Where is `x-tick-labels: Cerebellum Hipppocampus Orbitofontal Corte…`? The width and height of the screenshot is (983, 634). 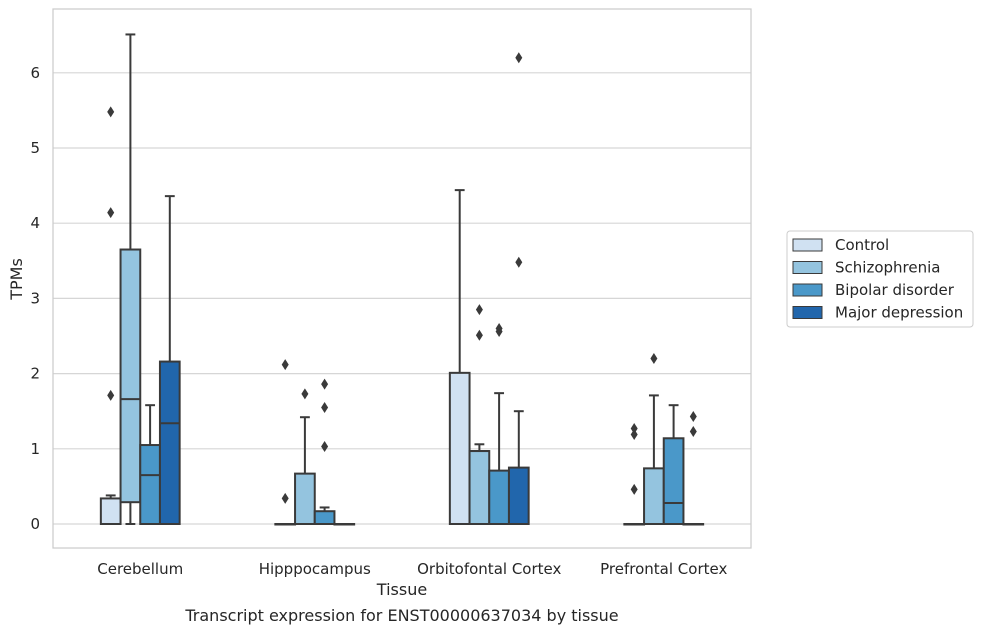 x-tick-labels: Cerebellum Hipppocampus Orbitofontal Corte… is located at coordinates (412, 569).